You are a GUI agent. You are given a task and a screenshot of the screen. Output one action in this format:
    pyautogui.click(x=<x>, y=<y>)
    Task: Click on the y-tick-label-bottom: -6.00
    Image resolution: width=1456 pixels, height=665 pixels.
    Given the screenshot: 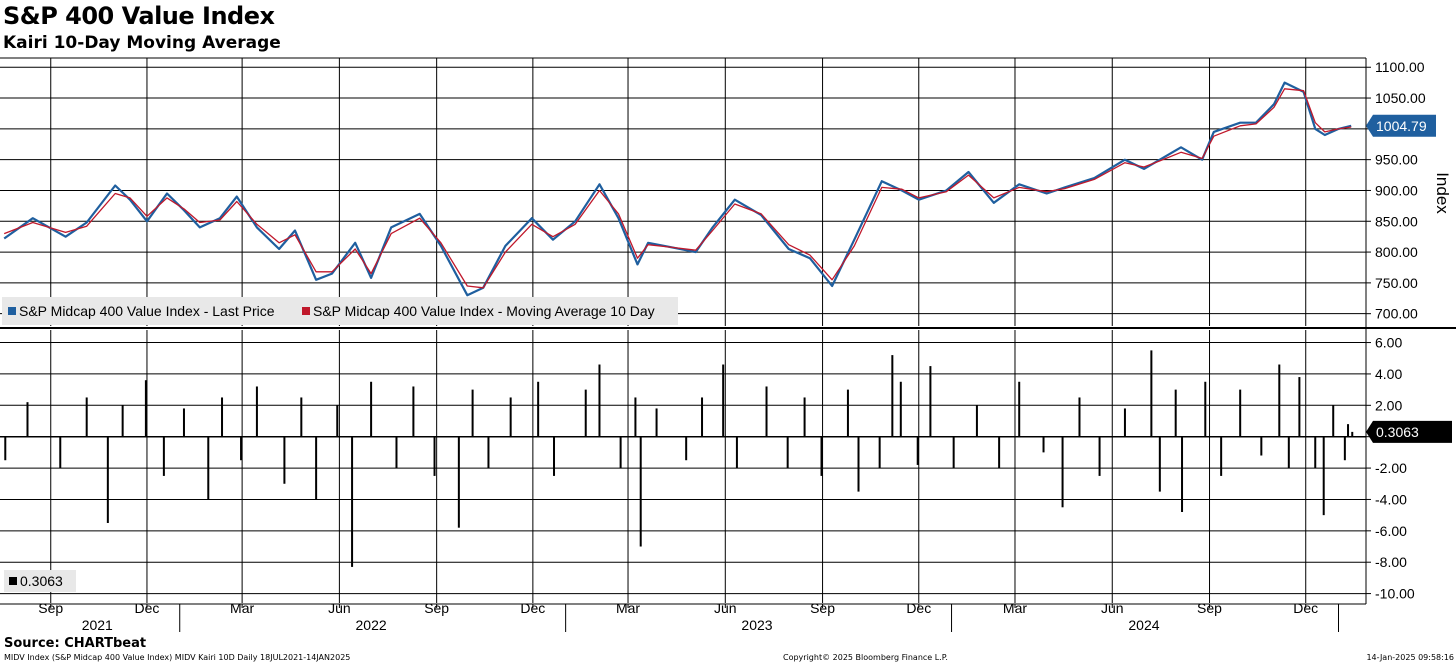 What is the action you would take?
    pyautogui.click(x=1391, y=531)
    